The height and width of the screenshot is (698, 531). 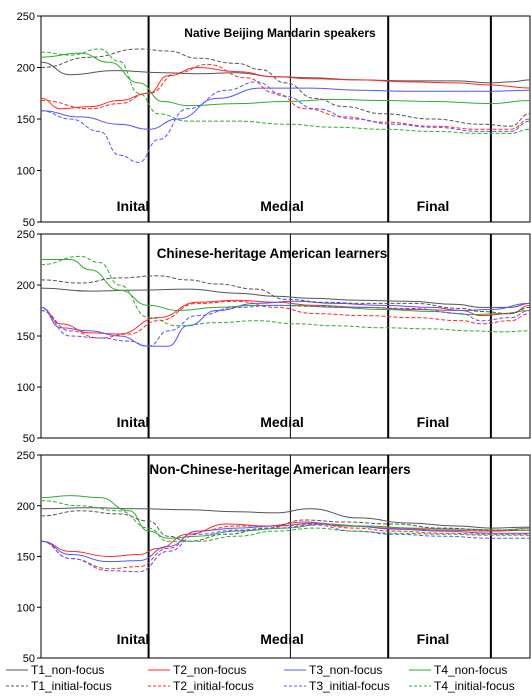 I want to click on legend-label: T4_non-focus, so click(x=470, y=670).